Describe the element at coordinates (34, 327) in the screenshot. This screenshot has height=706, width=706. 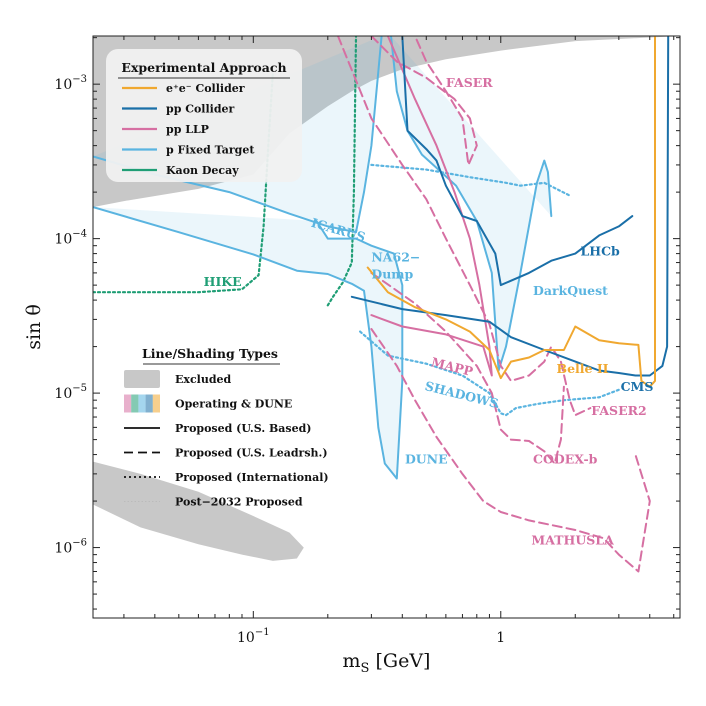
I see `y-axis-label: sin θ` at that location.